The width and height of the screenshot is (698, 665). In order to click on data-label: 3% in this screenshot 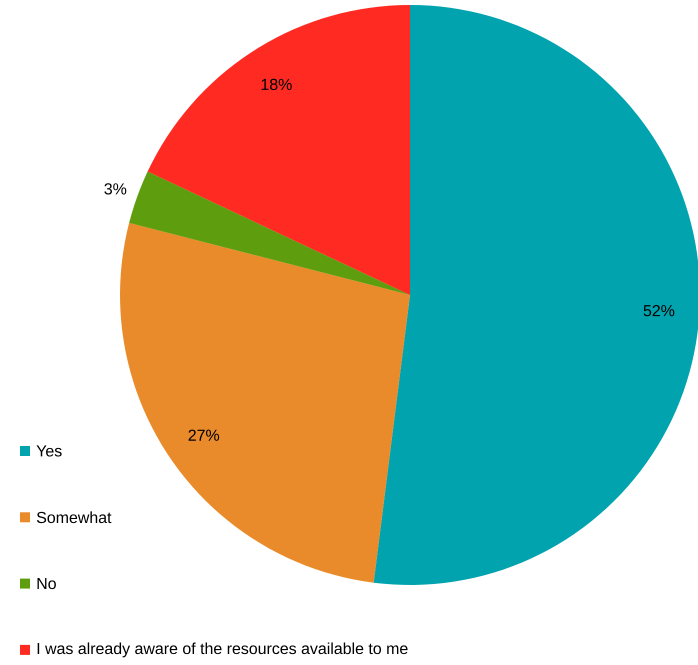, I will do `click(115, 189)`.